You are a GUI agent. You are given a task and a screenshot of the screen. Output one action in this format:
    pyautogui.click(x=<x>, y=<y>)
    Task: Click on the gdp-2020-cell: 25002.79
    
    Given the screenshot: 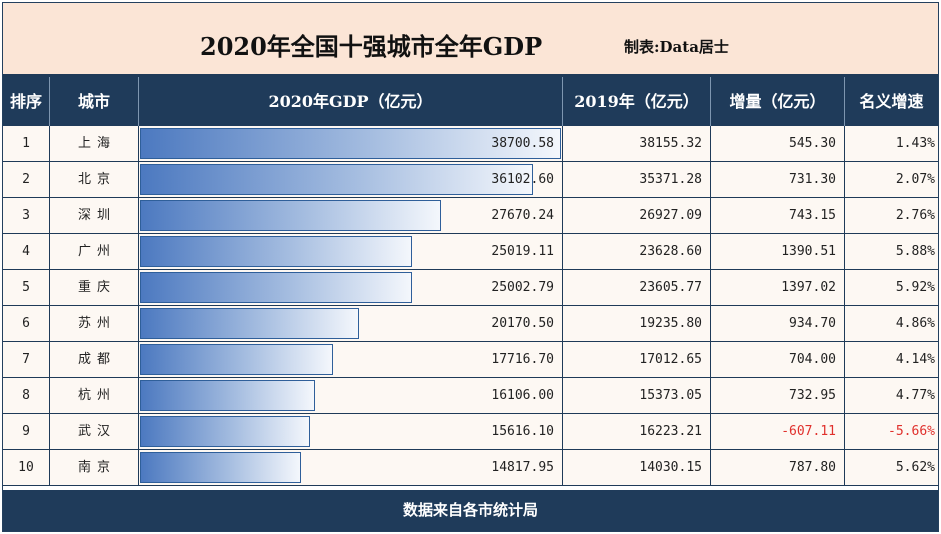 What is the action you would take?
    pyautogui.click(x=351, y=287)
    